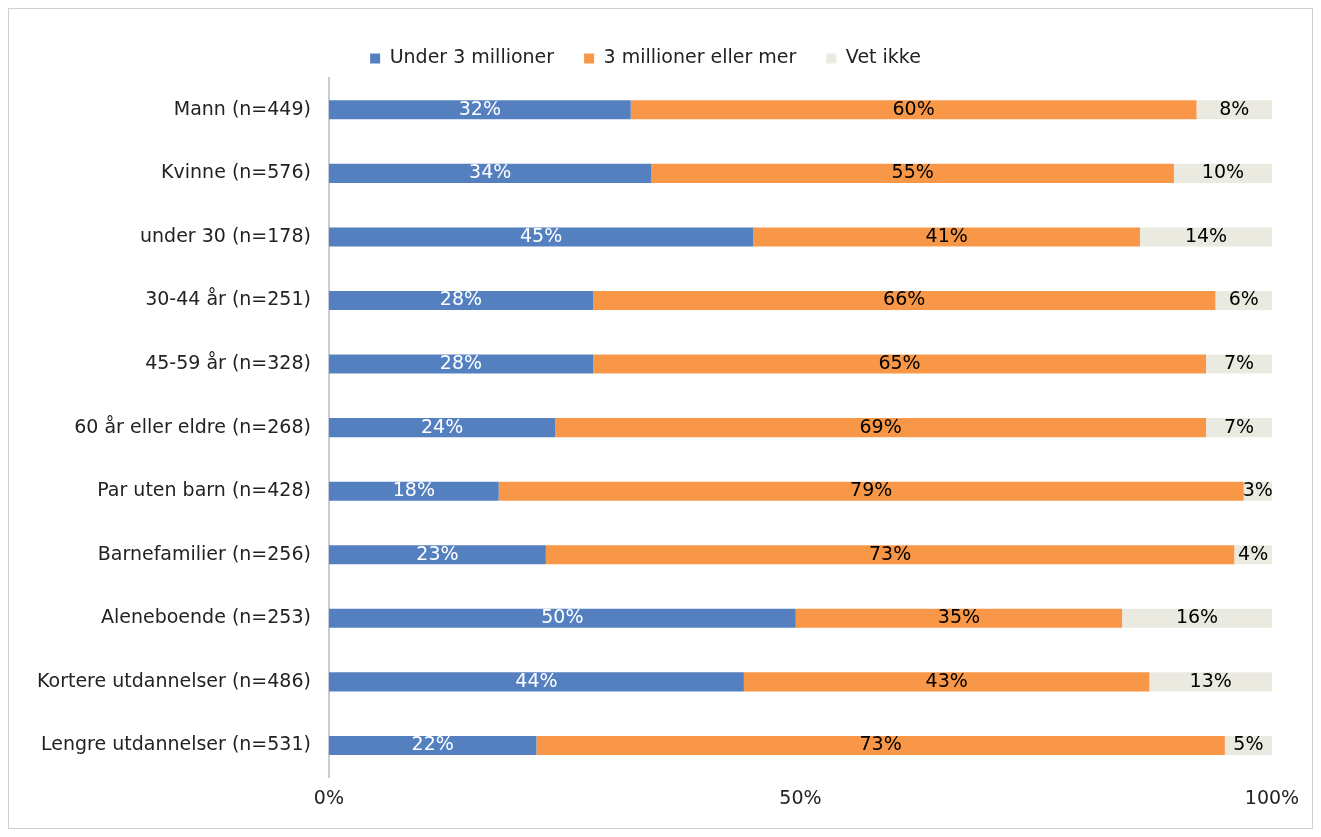  What do you see at coordinates (700, 56) in the screenshot?
I see `legend-label: 3 millioner eller mer` at bounding box center [700, 56].